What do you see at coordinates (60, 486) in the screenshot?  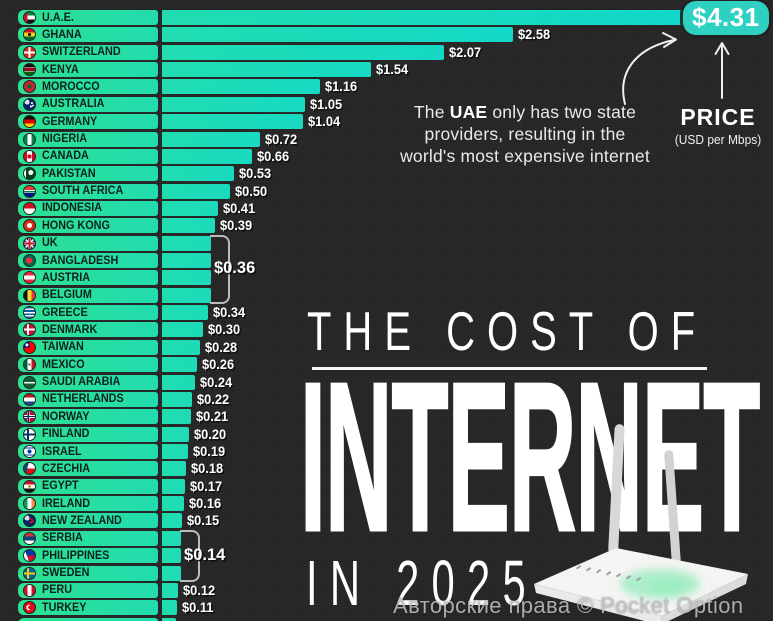 I see `country-name: EGYPT` at bounding box center [60, 486].